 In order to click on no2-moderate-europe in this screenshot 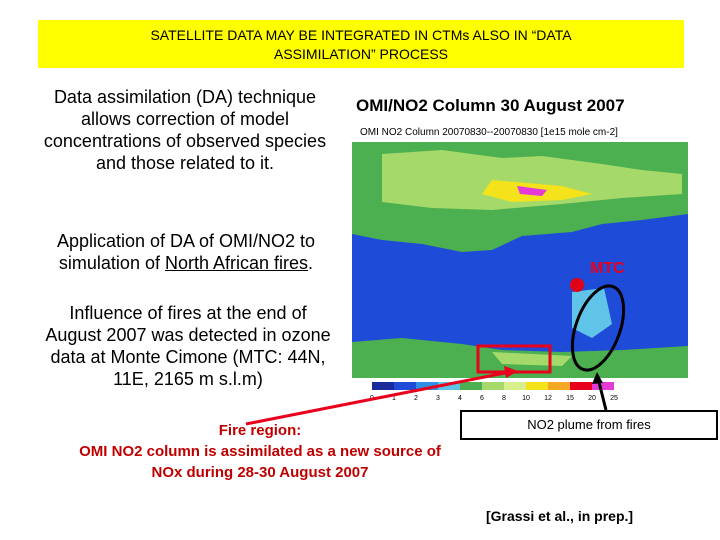, I will do `click(532, 180)`.